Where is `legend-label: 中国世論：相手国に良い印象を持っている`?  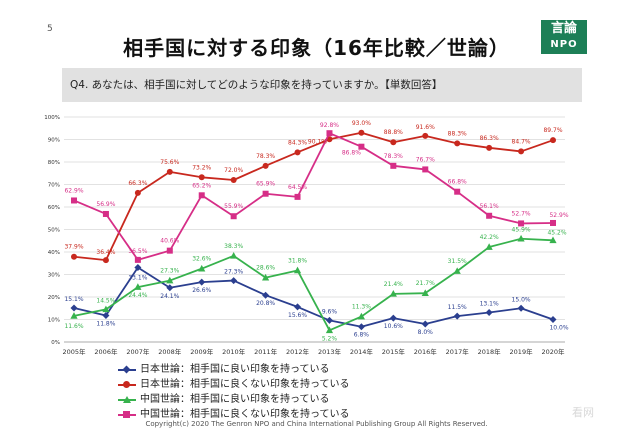 legend-label: 中国世論：相手国に良い印象を持っている is located at coordinates (235, 399).